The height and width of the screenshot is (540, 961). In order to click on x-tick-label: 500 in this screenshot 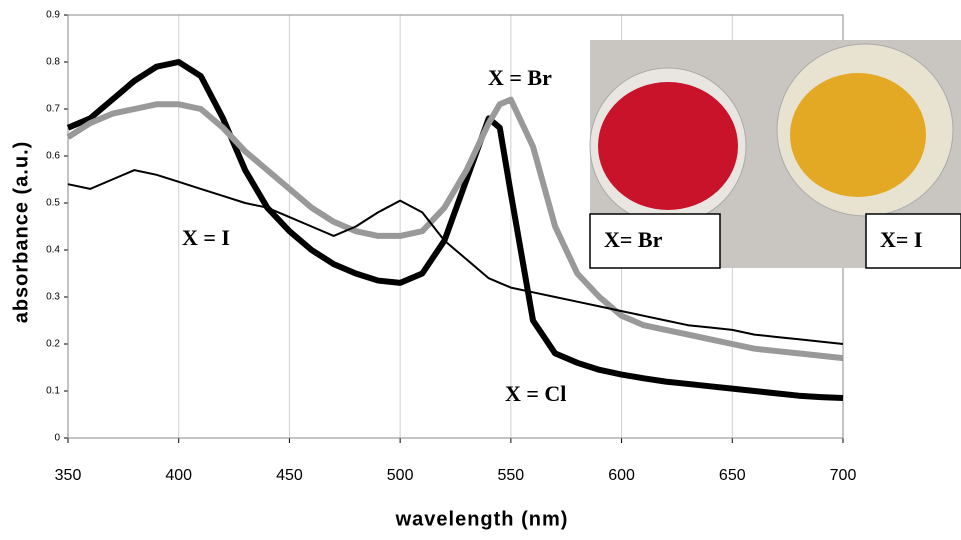, I will do `click(400, 475)`.